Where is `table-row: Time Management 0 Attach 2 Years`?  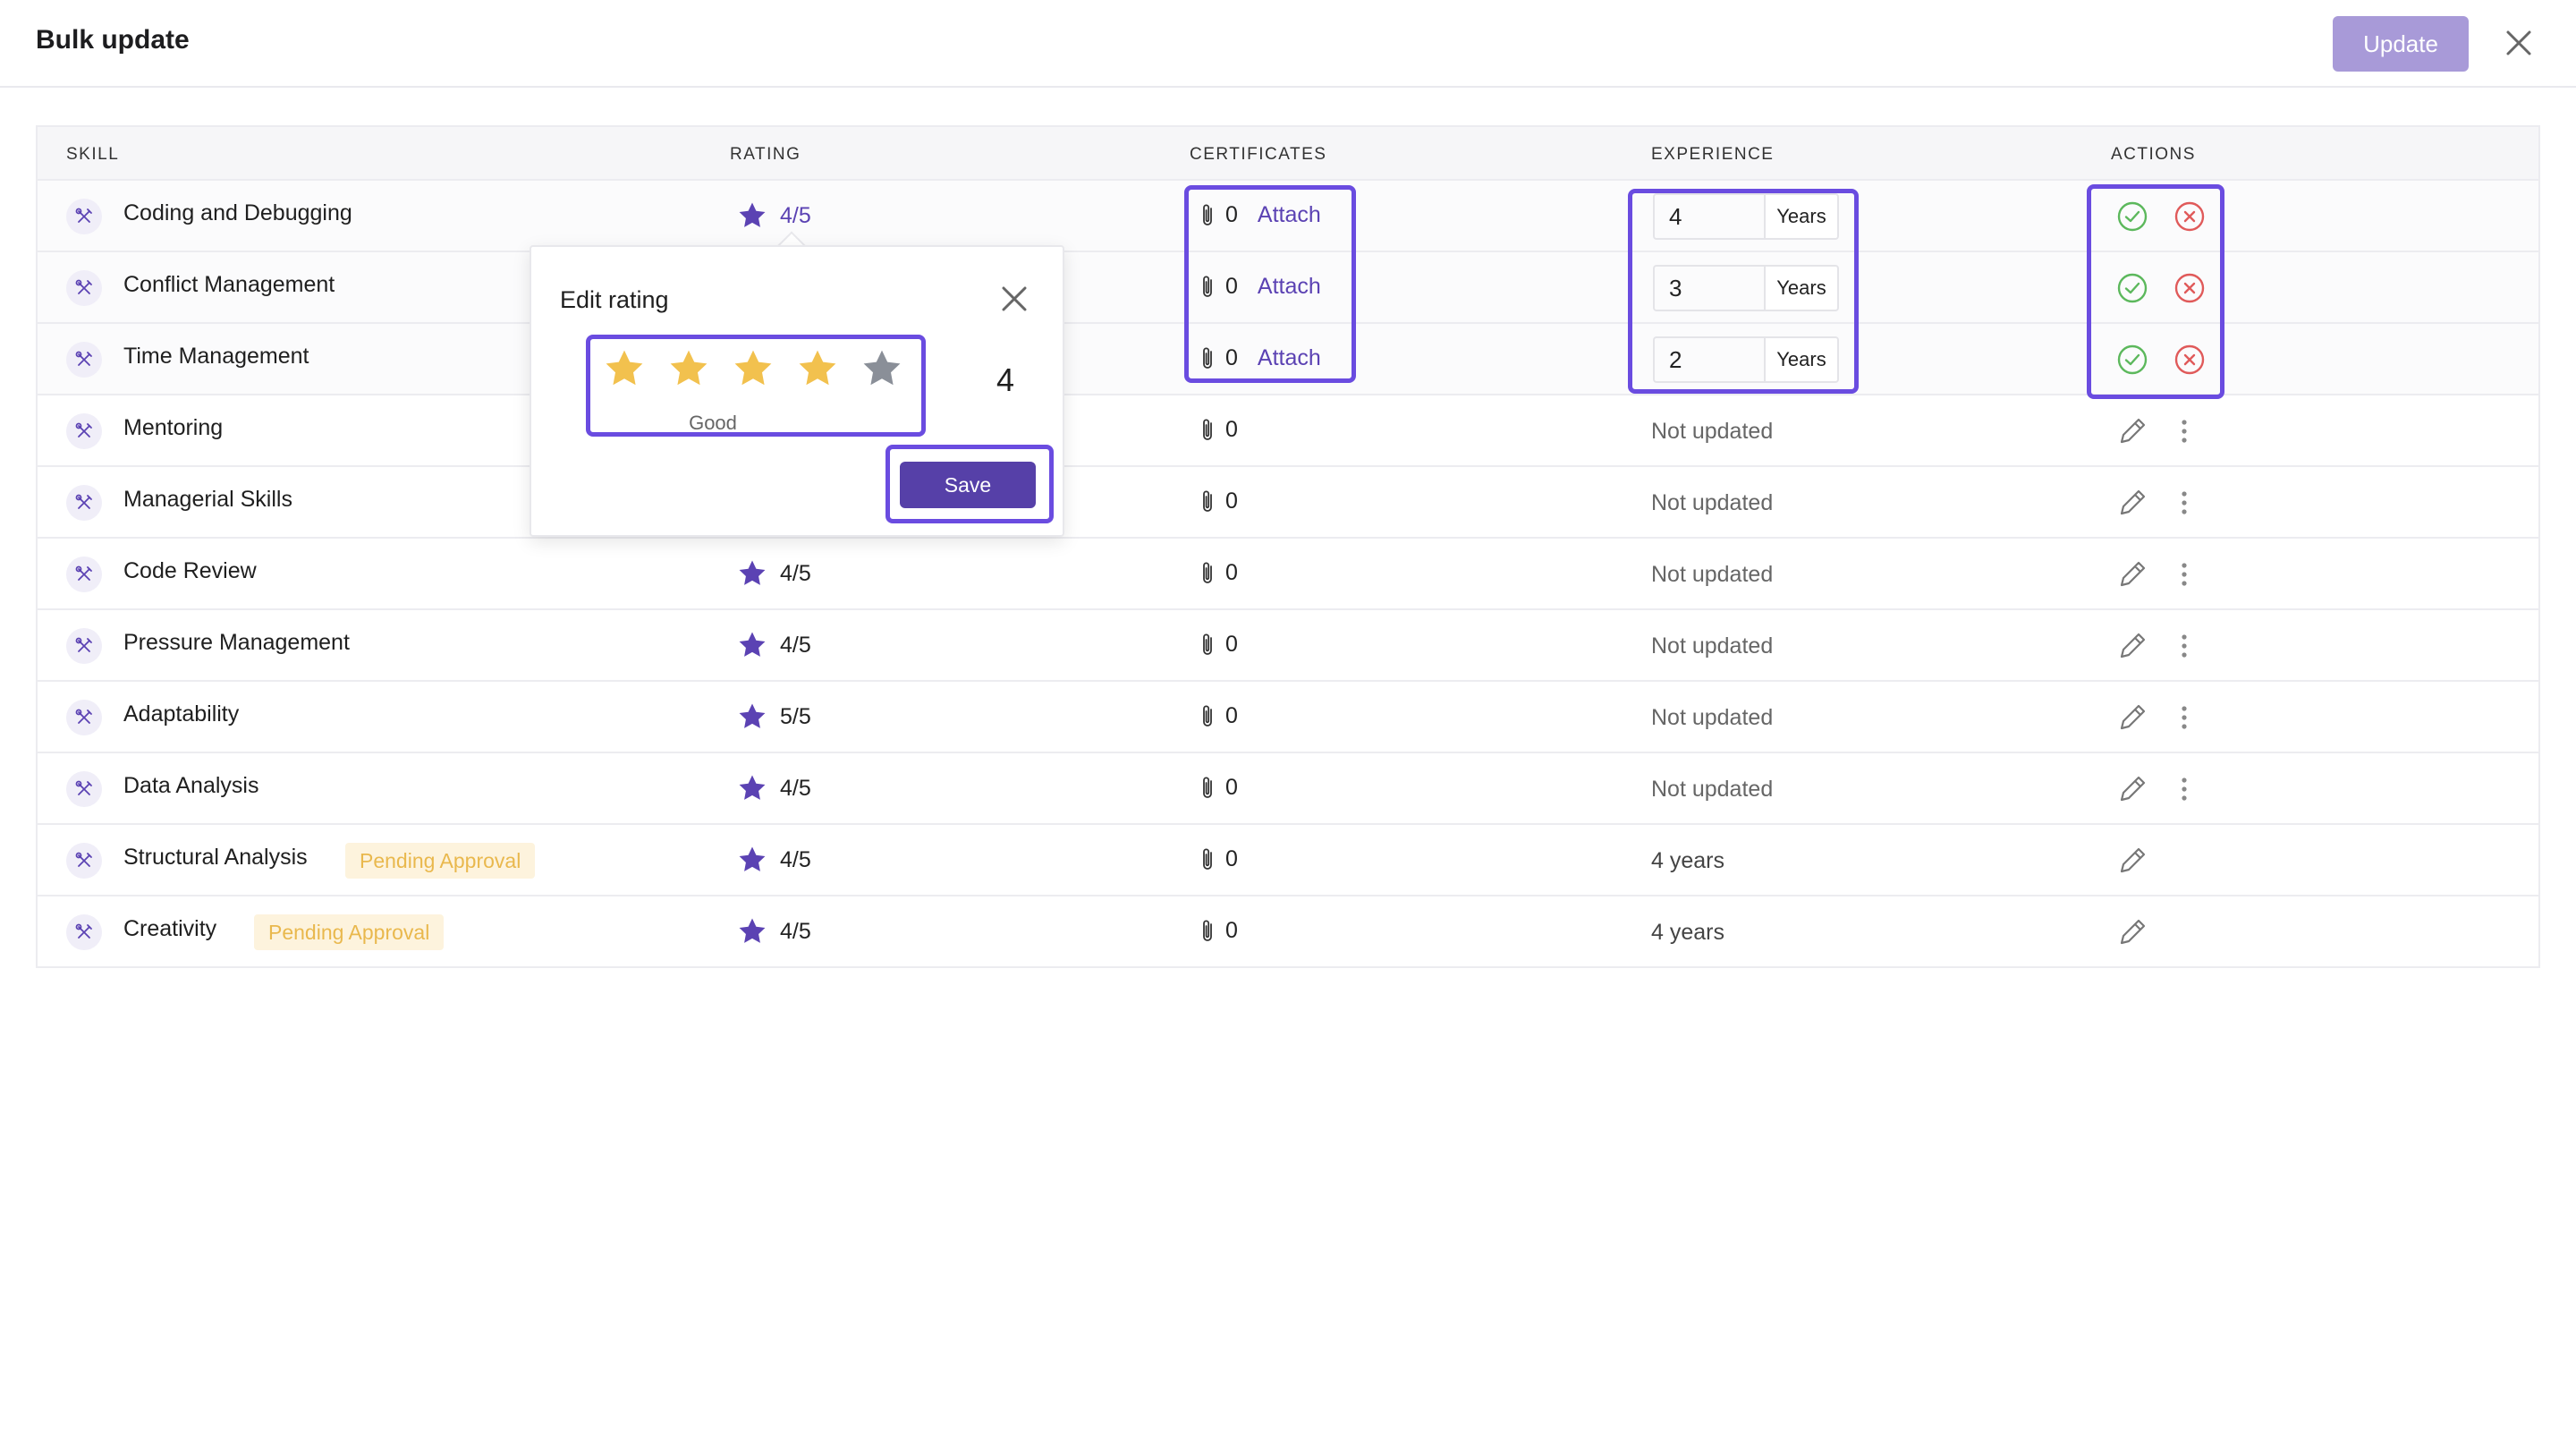
table-row: Time Management 0 Attach 2 Years is located at coordinates (1288, 359).